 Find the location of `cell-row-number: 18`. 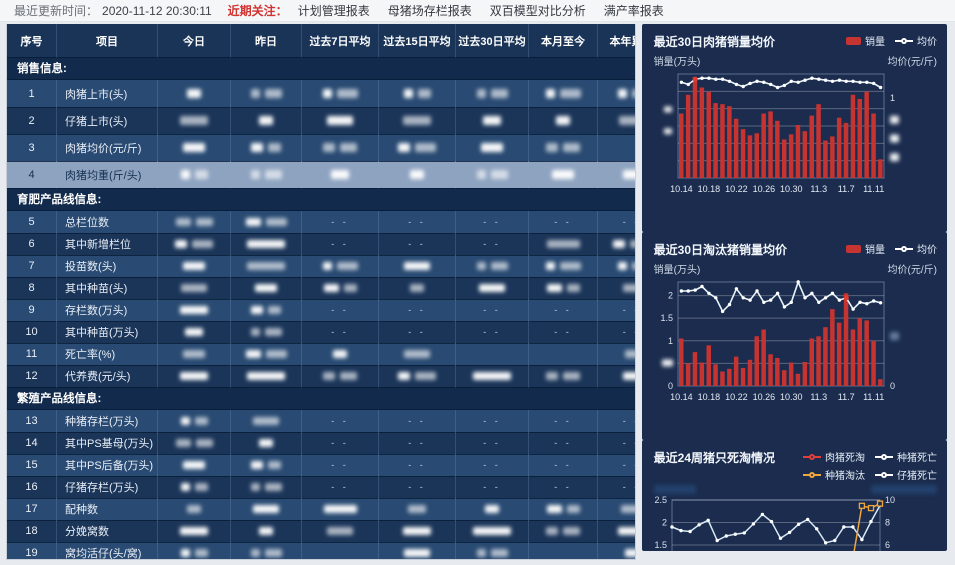

cell-row-number: 18 is located at coordinates (32, 531).